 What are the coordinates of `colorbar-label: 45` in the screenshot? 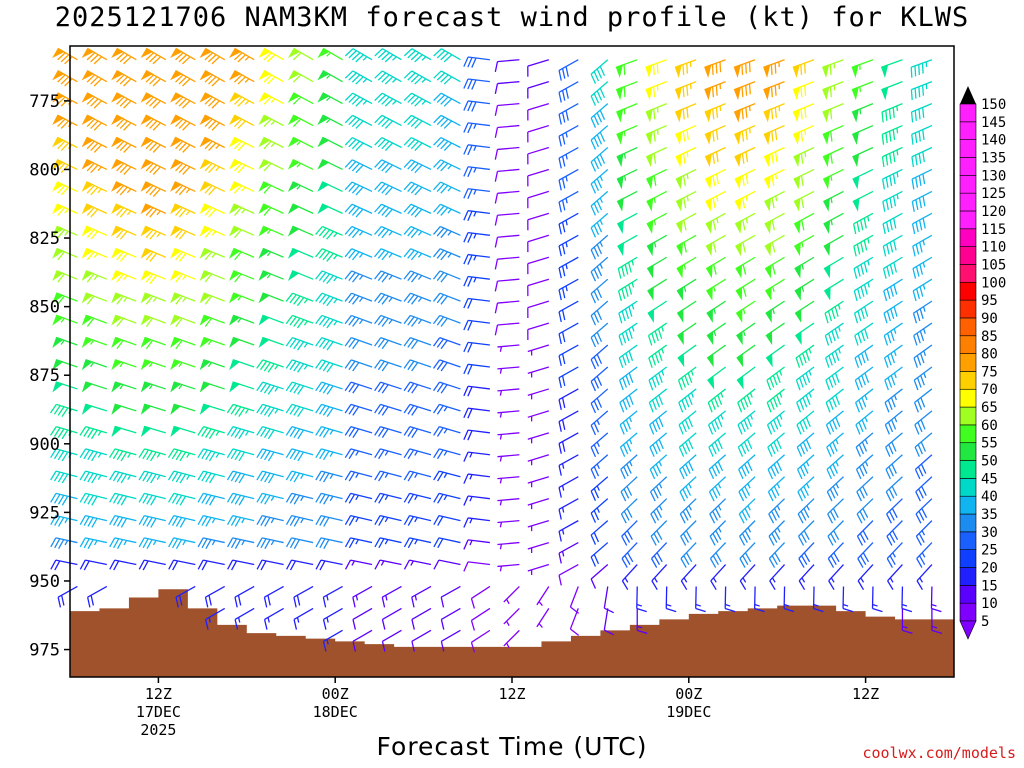 It's located at (989, 479).